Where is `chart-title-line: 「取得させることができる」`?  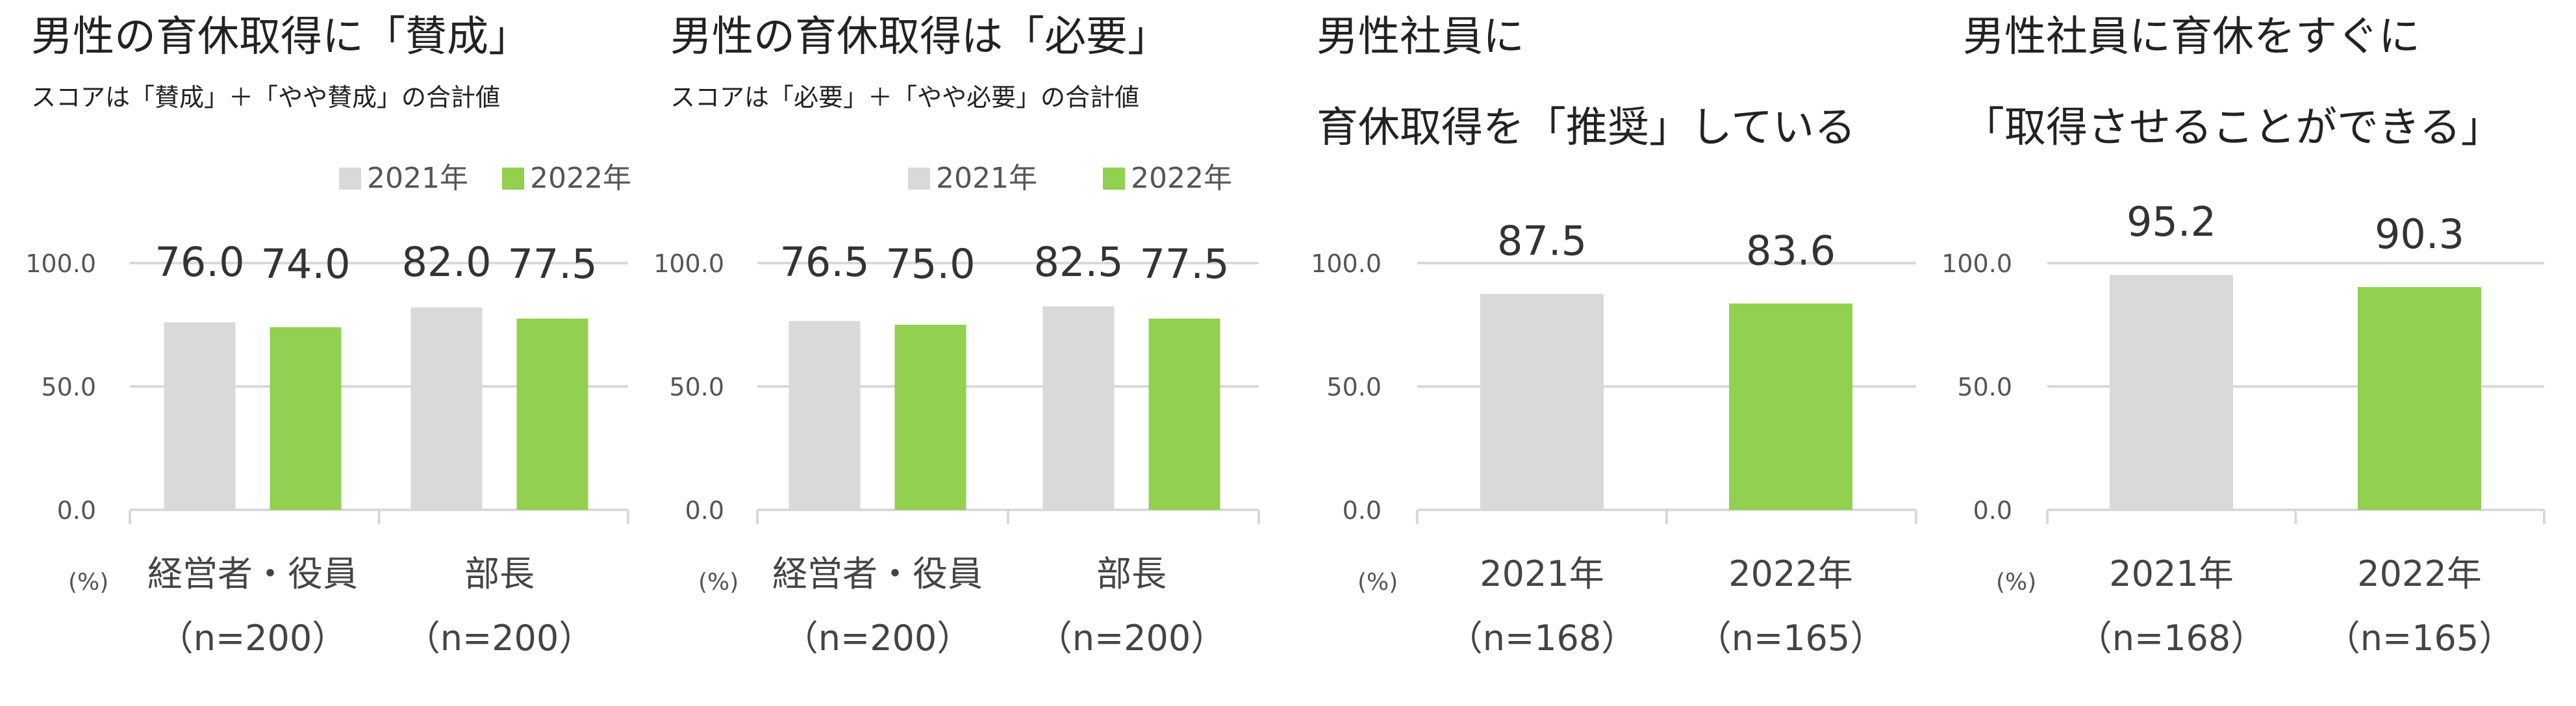 chart-title-line: 「取得させることができる」 is located at coordinates (2233, 128).